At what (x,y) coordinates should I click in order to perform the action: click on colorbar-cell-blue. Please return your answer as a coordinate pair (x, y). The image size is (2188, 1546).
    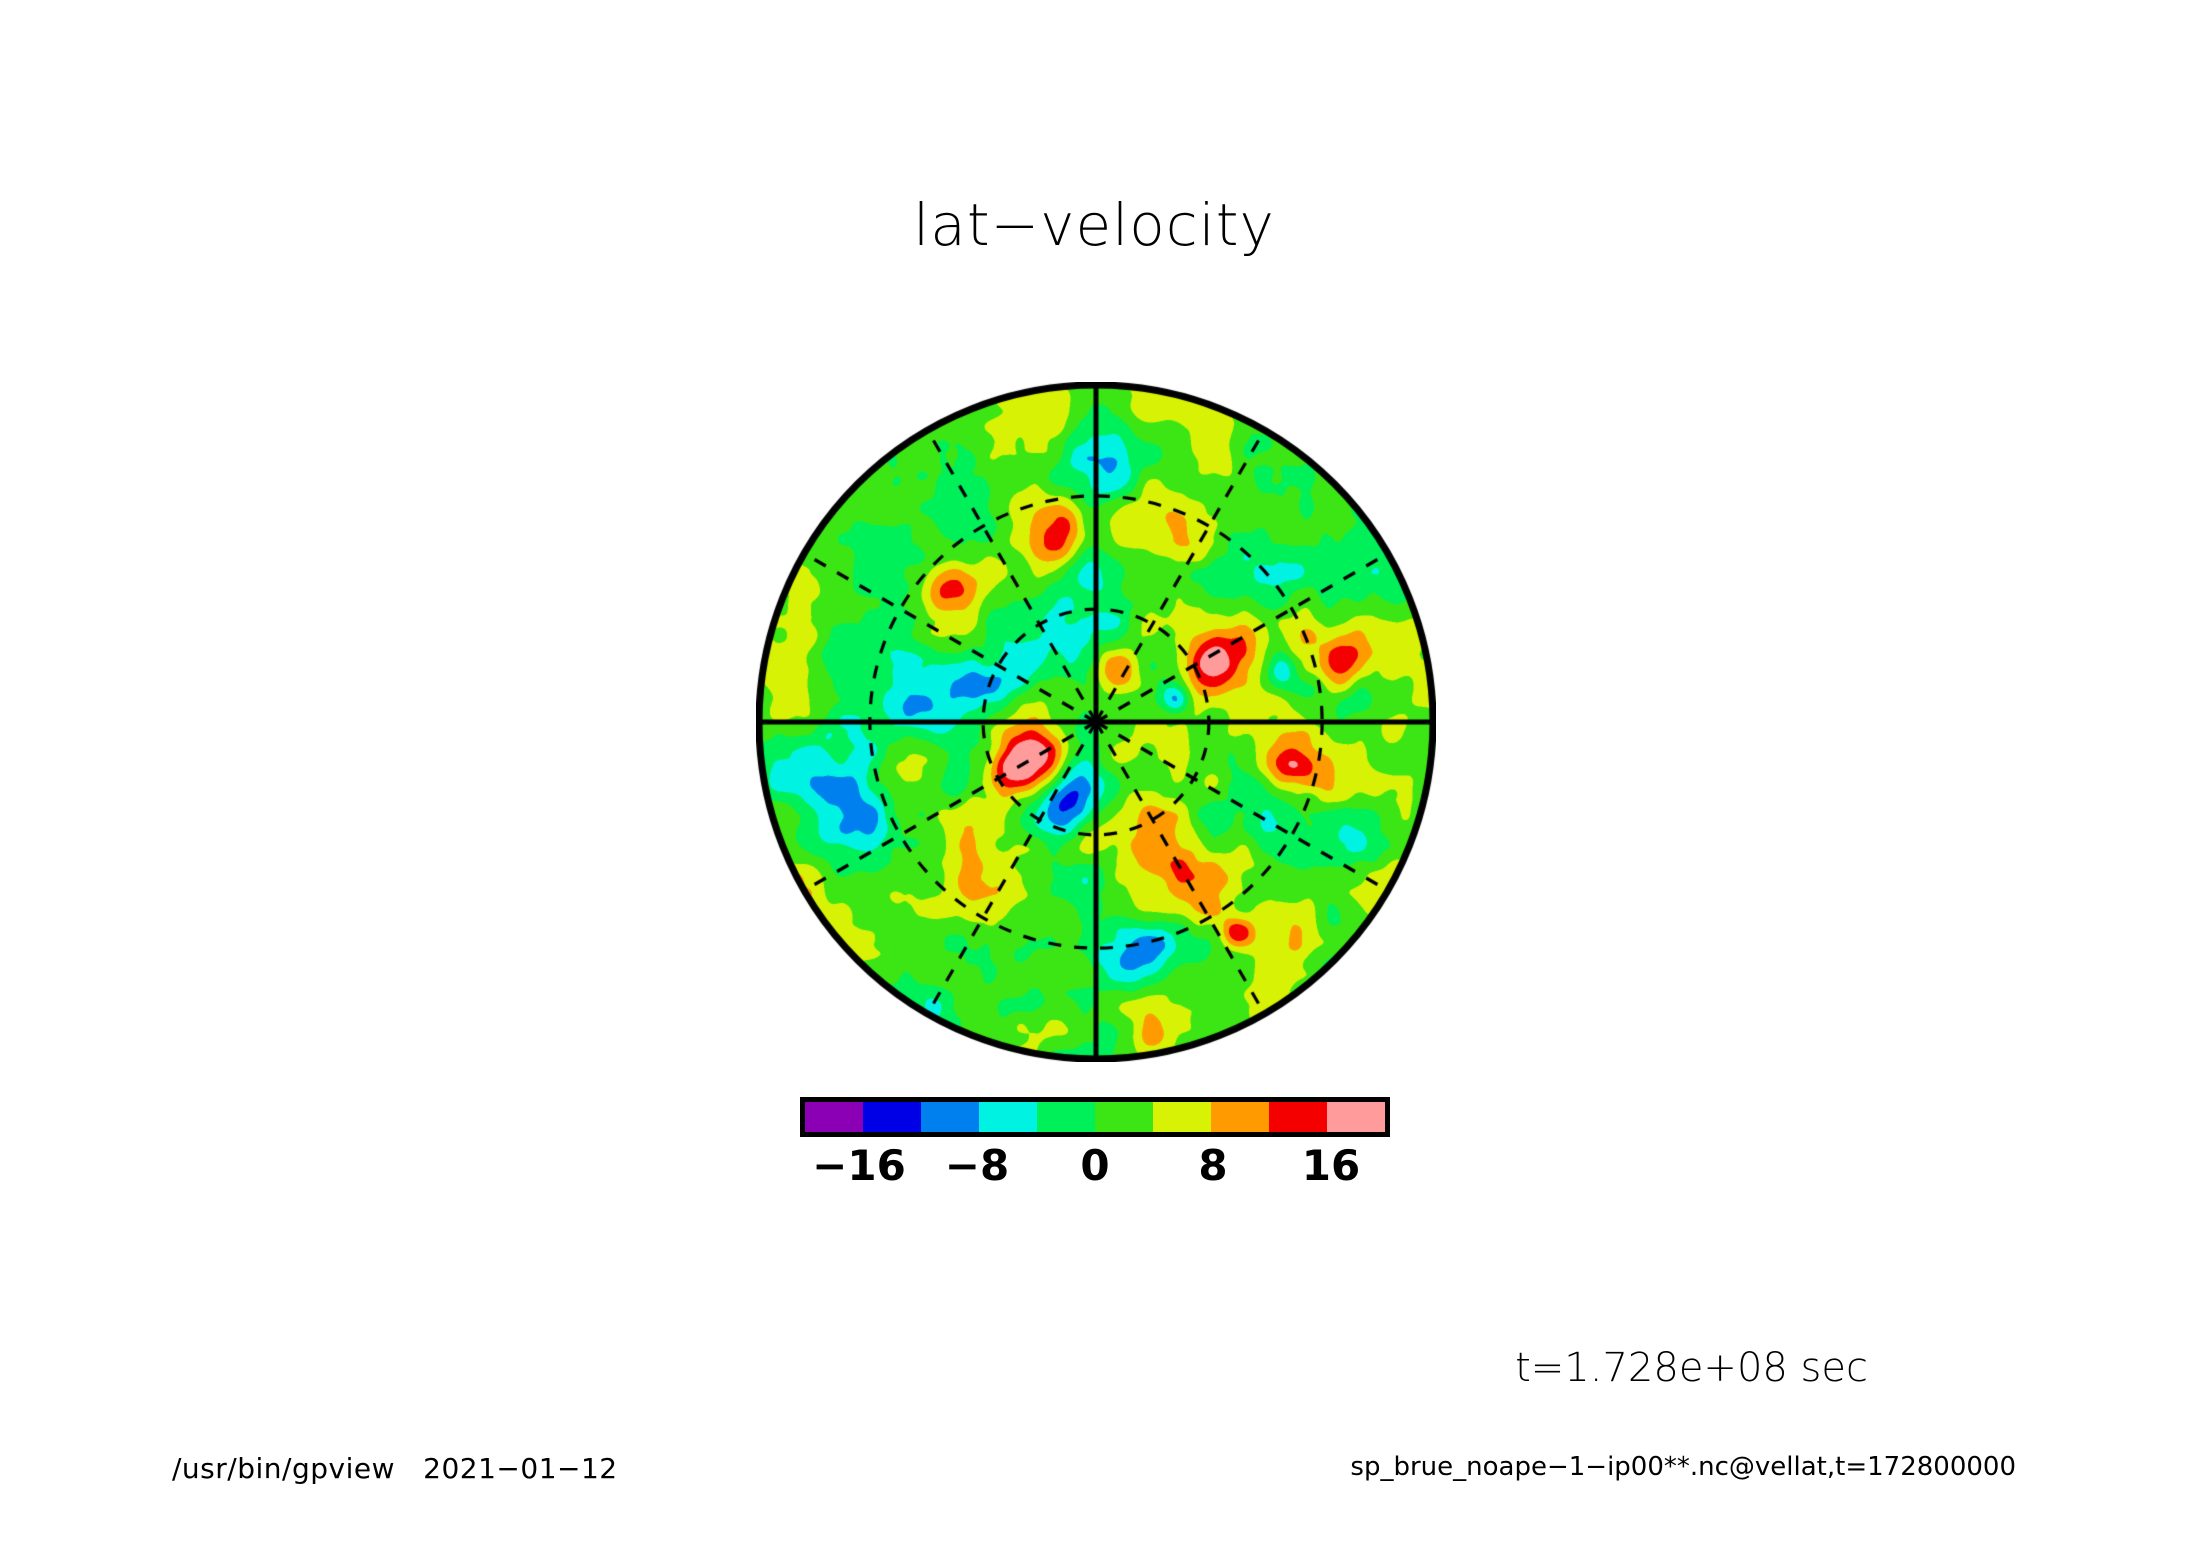
    Looking at the image, I should click on (892, 1117).